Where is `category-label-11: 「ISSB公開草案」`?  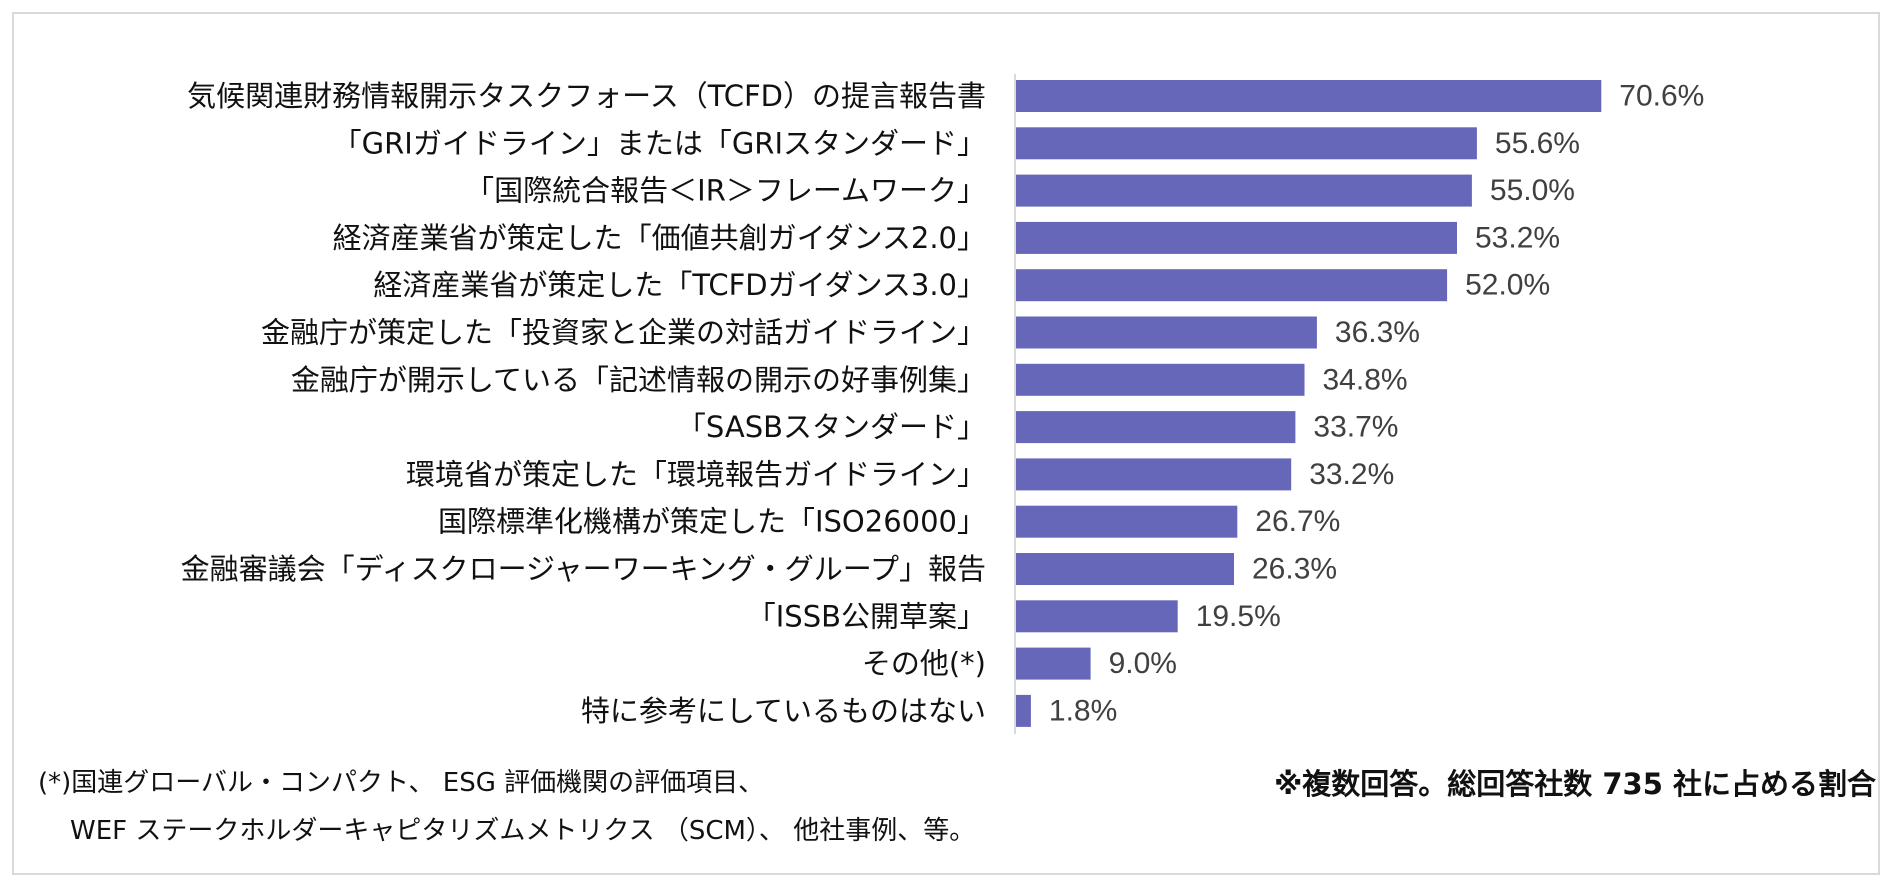 category-label-11: 「ISSB公開草案」 is located at coordinates (866, 616).